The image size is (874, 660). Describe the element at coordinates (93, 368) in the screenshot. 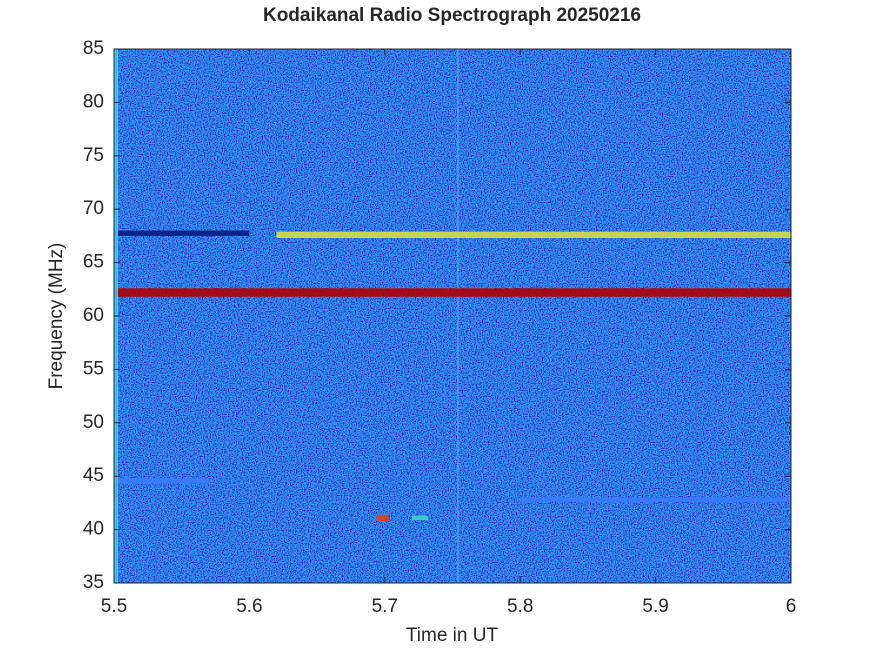

I see `y-tick-label: 55` at that location.